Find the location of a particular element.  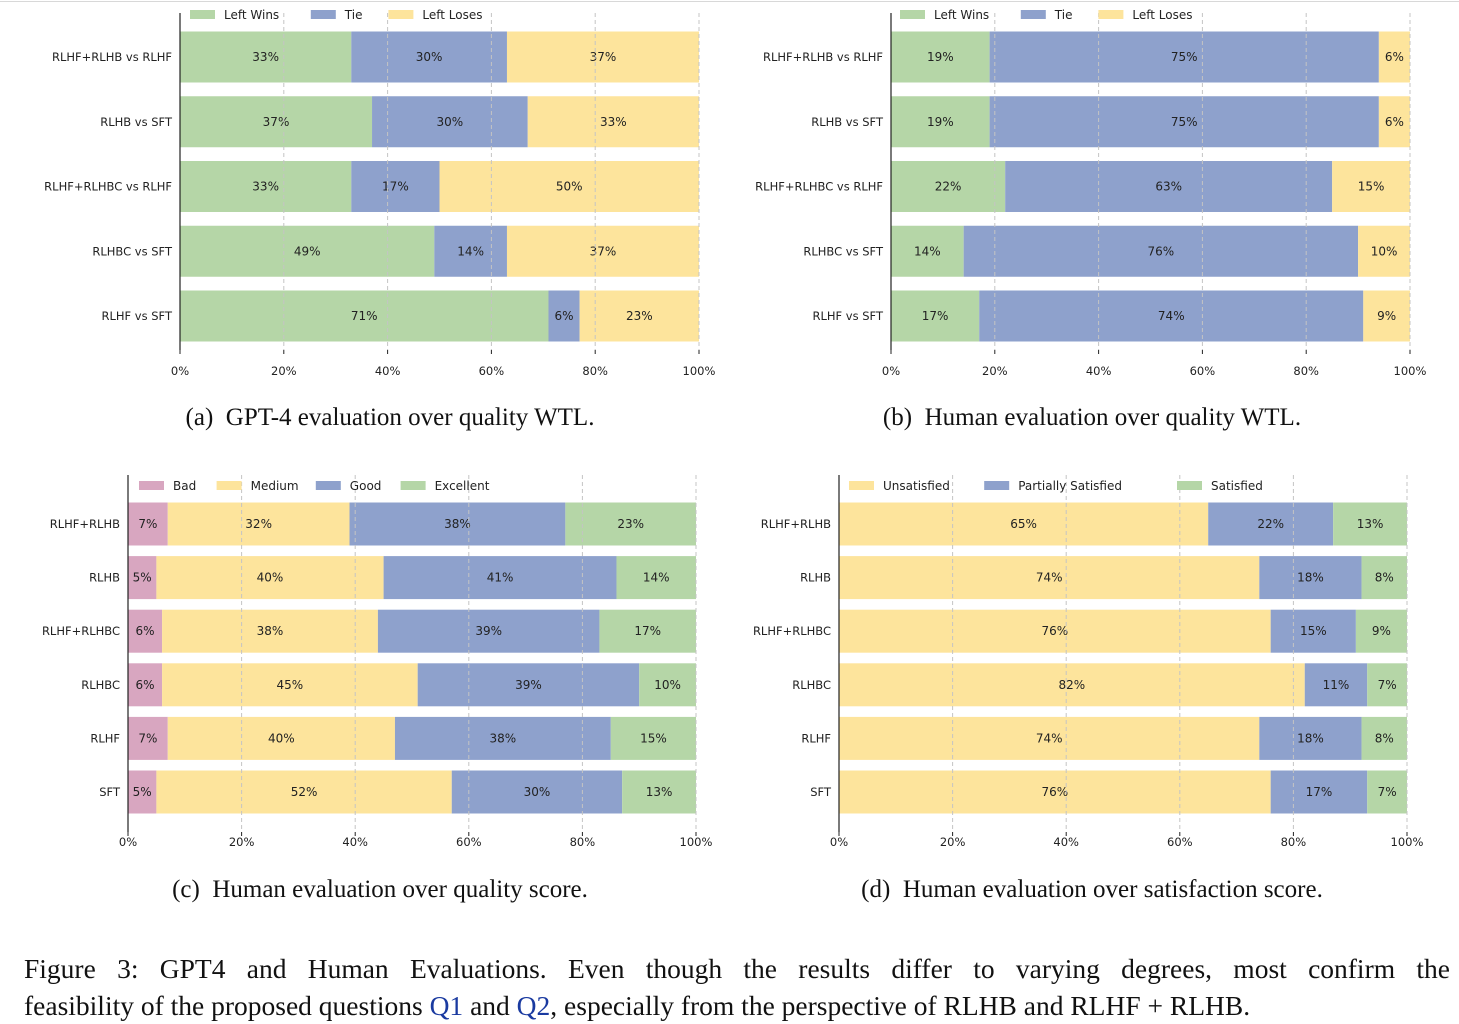

data-label: 39% is located at coordinates (528, 685).